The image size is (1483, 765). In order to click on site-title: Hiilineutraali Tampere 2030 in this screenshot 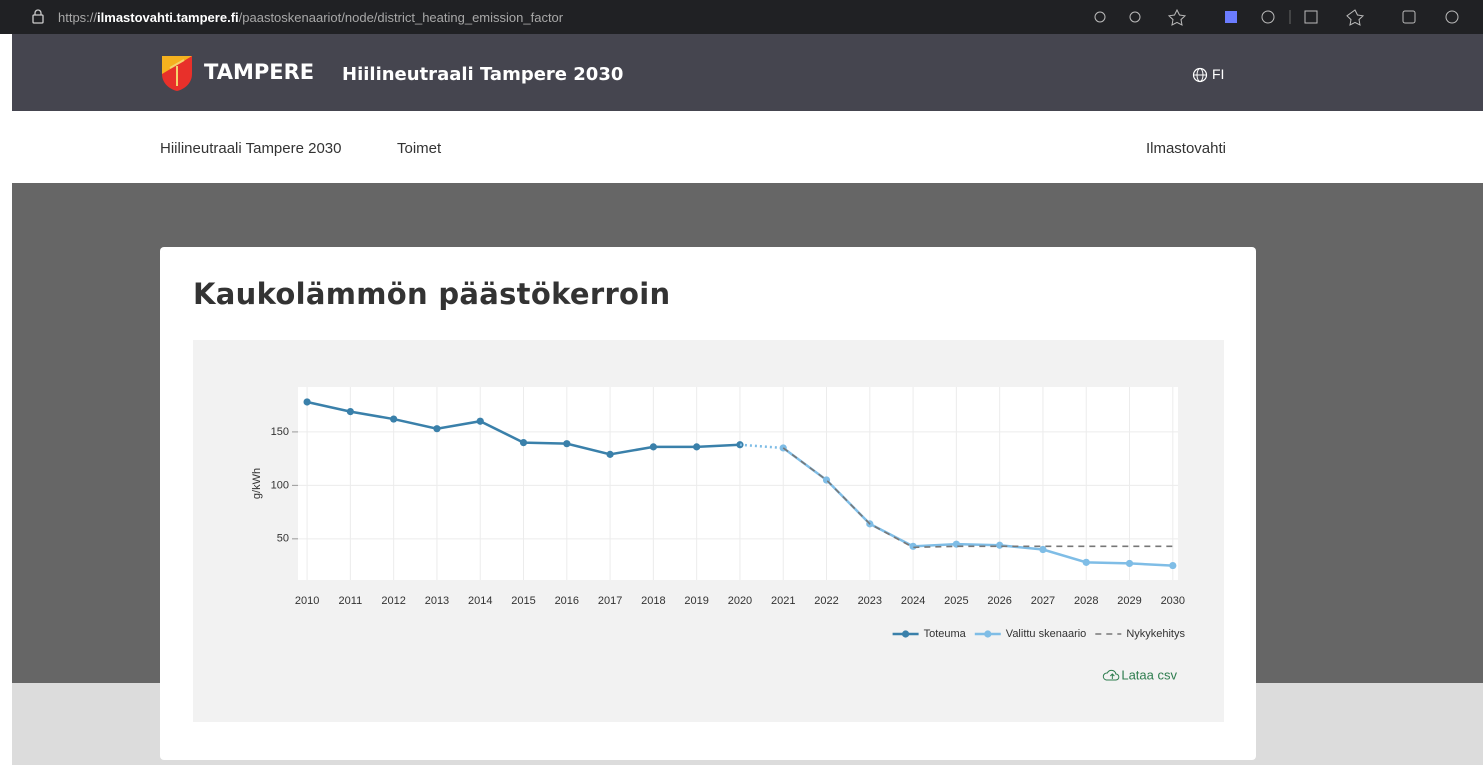, I will do `click(483, 74)`.